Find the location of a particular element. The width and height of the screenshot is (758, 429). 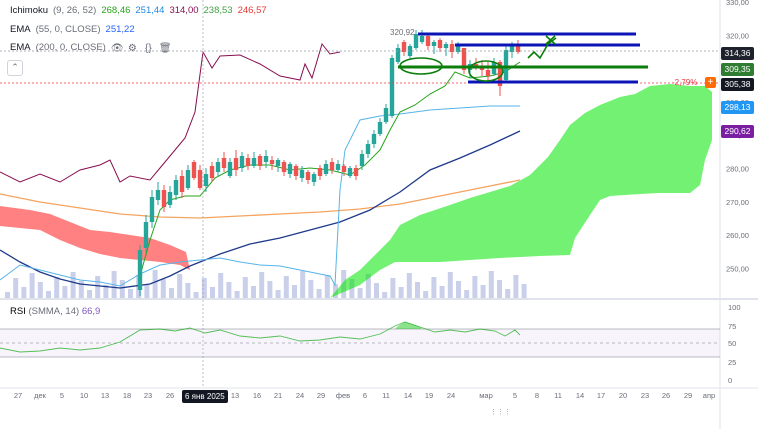

rsi-tick: 100 is located at coordinates (734, 307).